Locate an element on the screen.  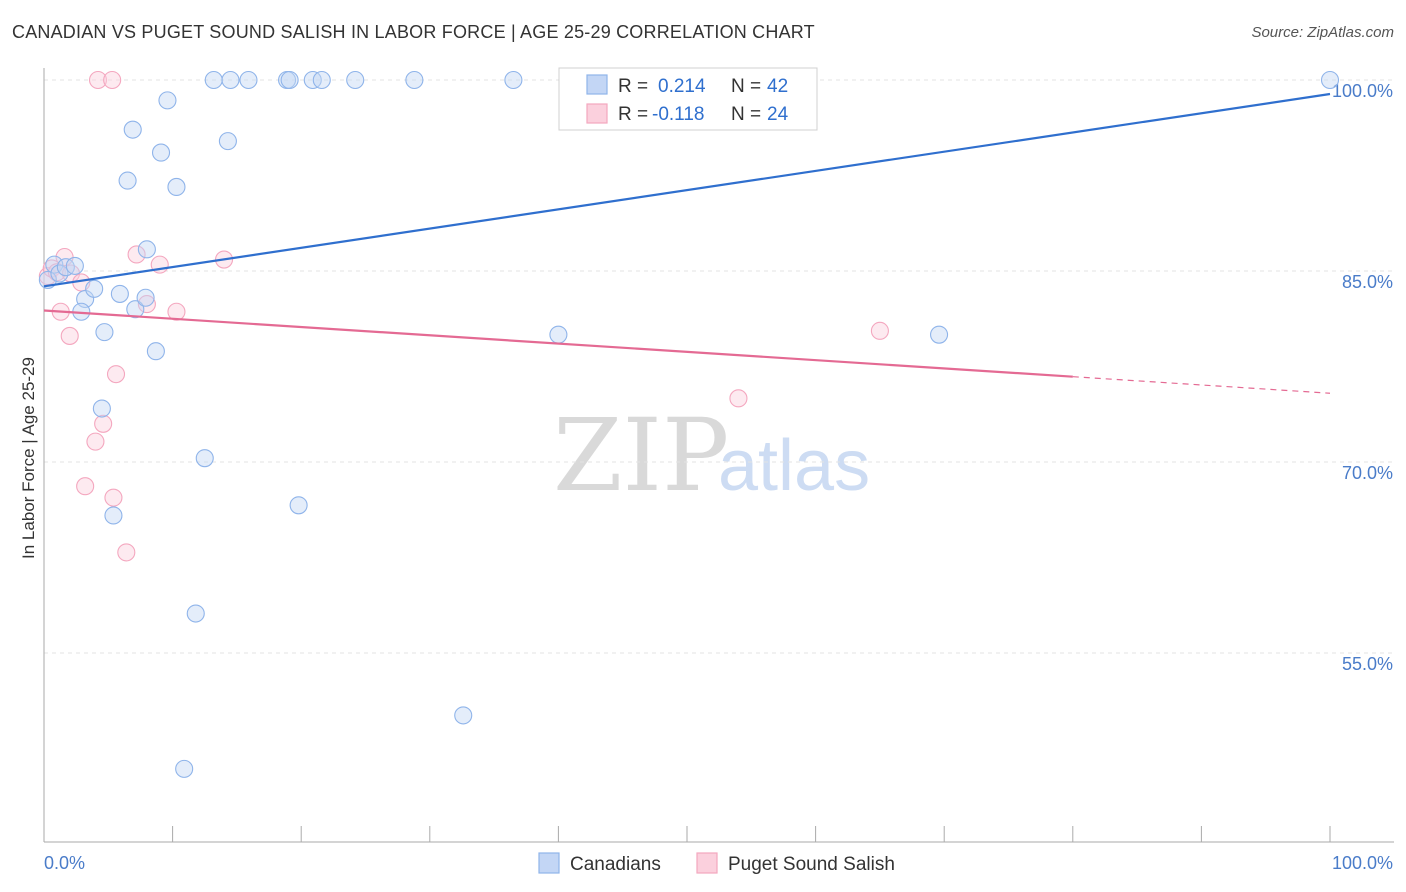
source-label: Source: ZipAtlas.com is located at coordinates (1322, 32).